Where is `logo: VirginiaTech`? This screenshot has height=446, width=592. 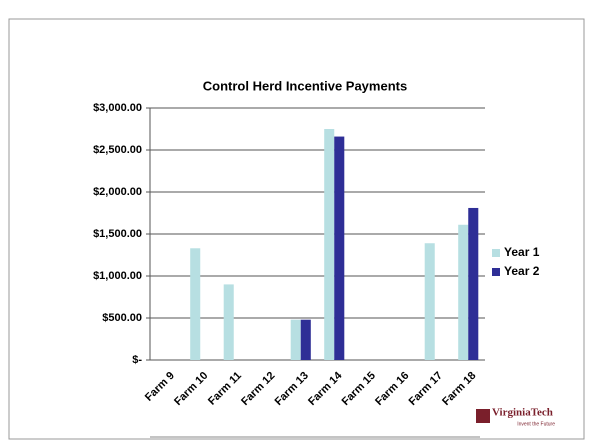
logo: VirginiaTech is located at coordinates (522, 413).